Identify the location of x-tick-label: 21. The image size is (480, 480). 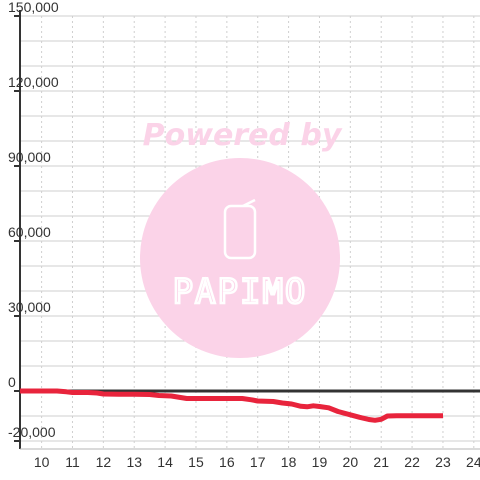
(381, 462).